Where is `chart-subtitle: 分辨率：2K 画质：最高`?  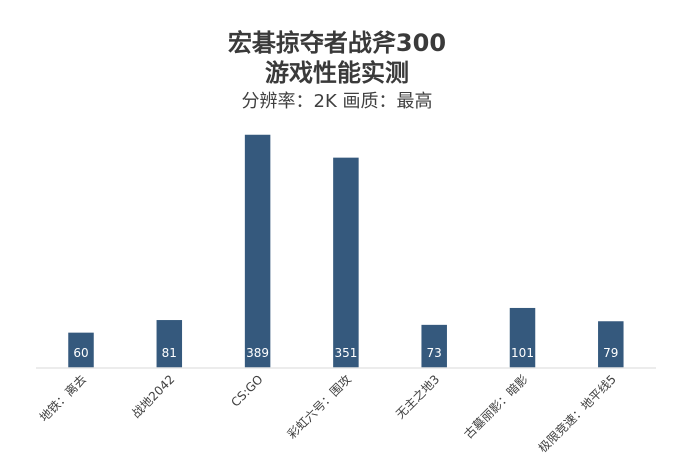
chart-subtitle: 分辨率：2K 画质：最高 is located at coordinates (337, 101).